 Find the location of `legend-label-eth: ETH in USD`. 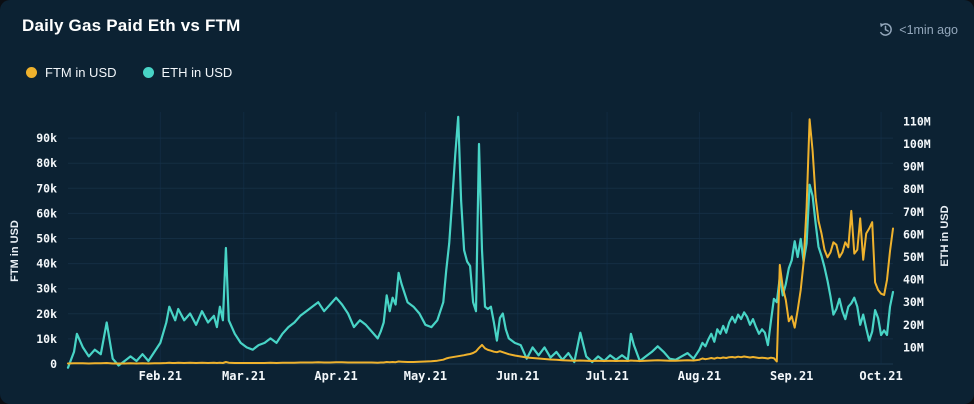

legend-label-eth: ETH in USD is located at coordinates (197, 72).